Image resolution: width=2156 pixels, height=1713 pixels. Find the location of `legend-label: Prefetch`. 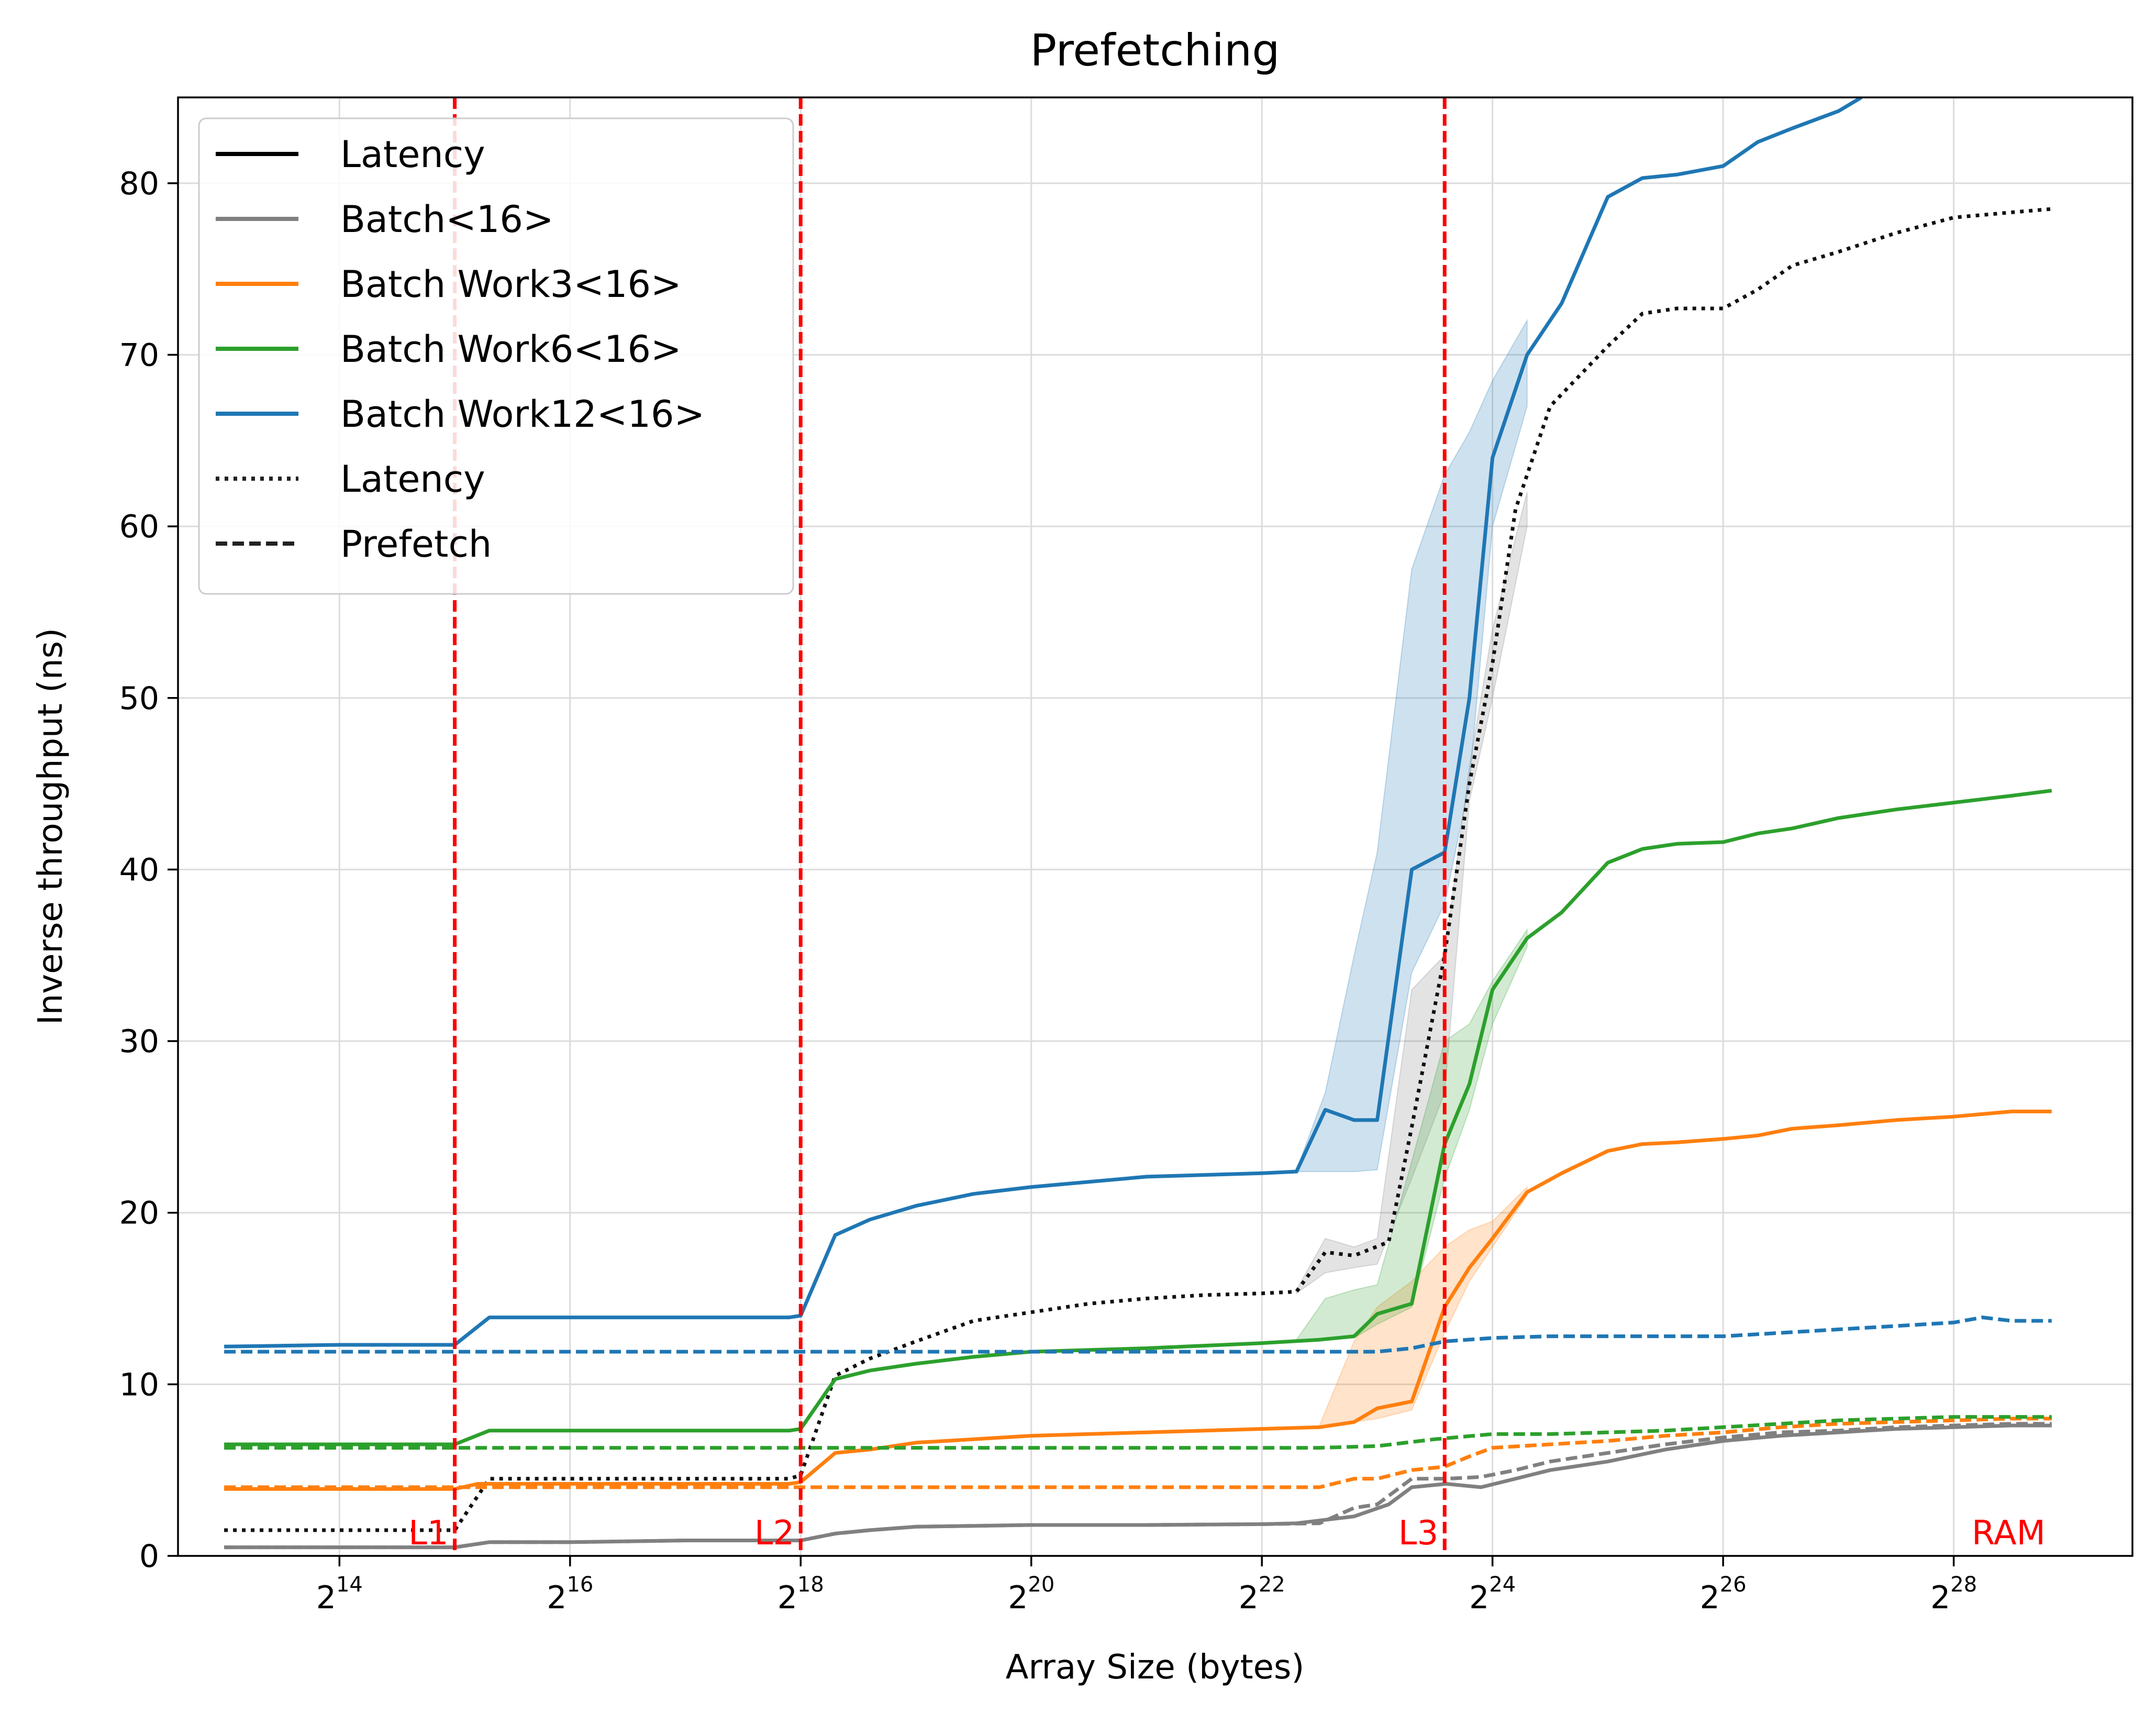

legend-label: Prefetch is located at coordinates (416, 544).